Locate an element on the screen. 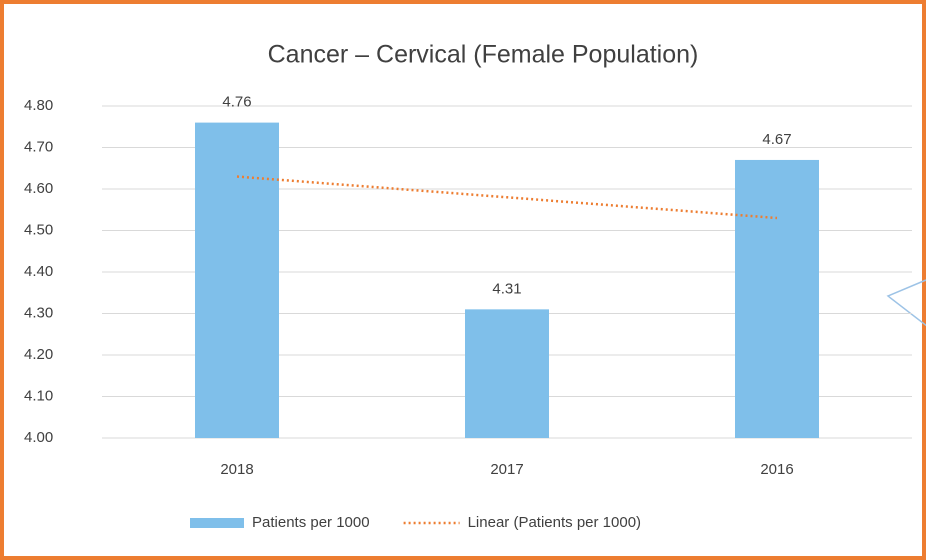 This screenshot has width=926, height=560. legend-label: Linear (Patients per 1000) is located at coordinates (554, 522).